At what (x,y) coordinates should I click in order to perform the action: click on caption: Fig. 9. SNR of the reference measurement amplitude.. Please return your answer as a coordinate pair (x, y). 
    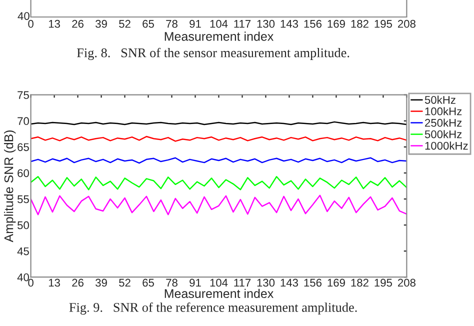
    Looking at the image, I should click on (213, 308).